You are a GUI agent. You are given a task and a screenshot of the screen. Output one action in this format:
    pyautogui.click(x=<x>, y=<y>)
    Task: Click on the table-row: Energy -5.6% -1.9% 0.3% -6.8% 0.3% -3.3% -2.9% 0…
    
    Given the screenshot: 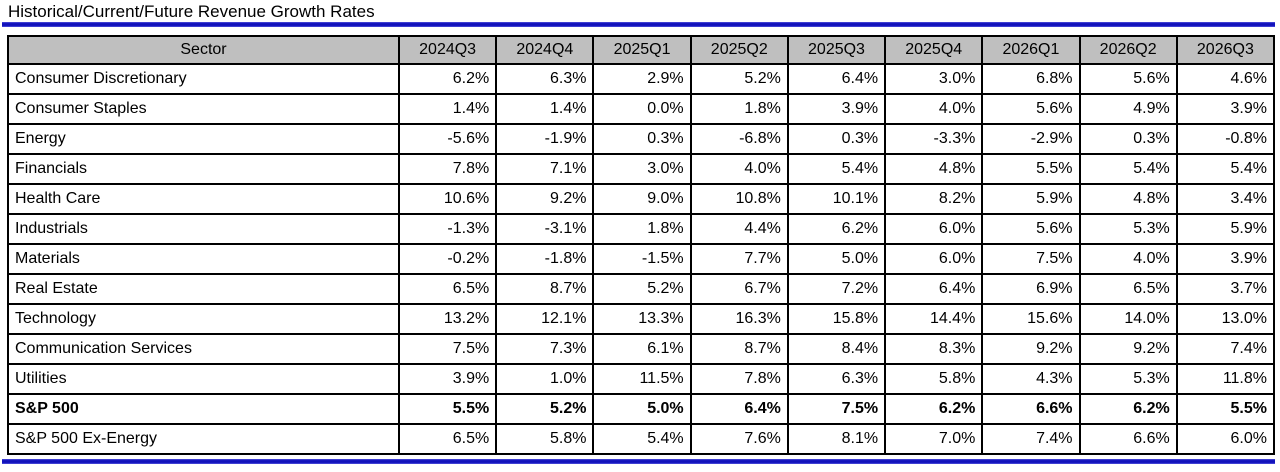 What is the action you would take?
    pyautogui.click(x=641, y=139)
    